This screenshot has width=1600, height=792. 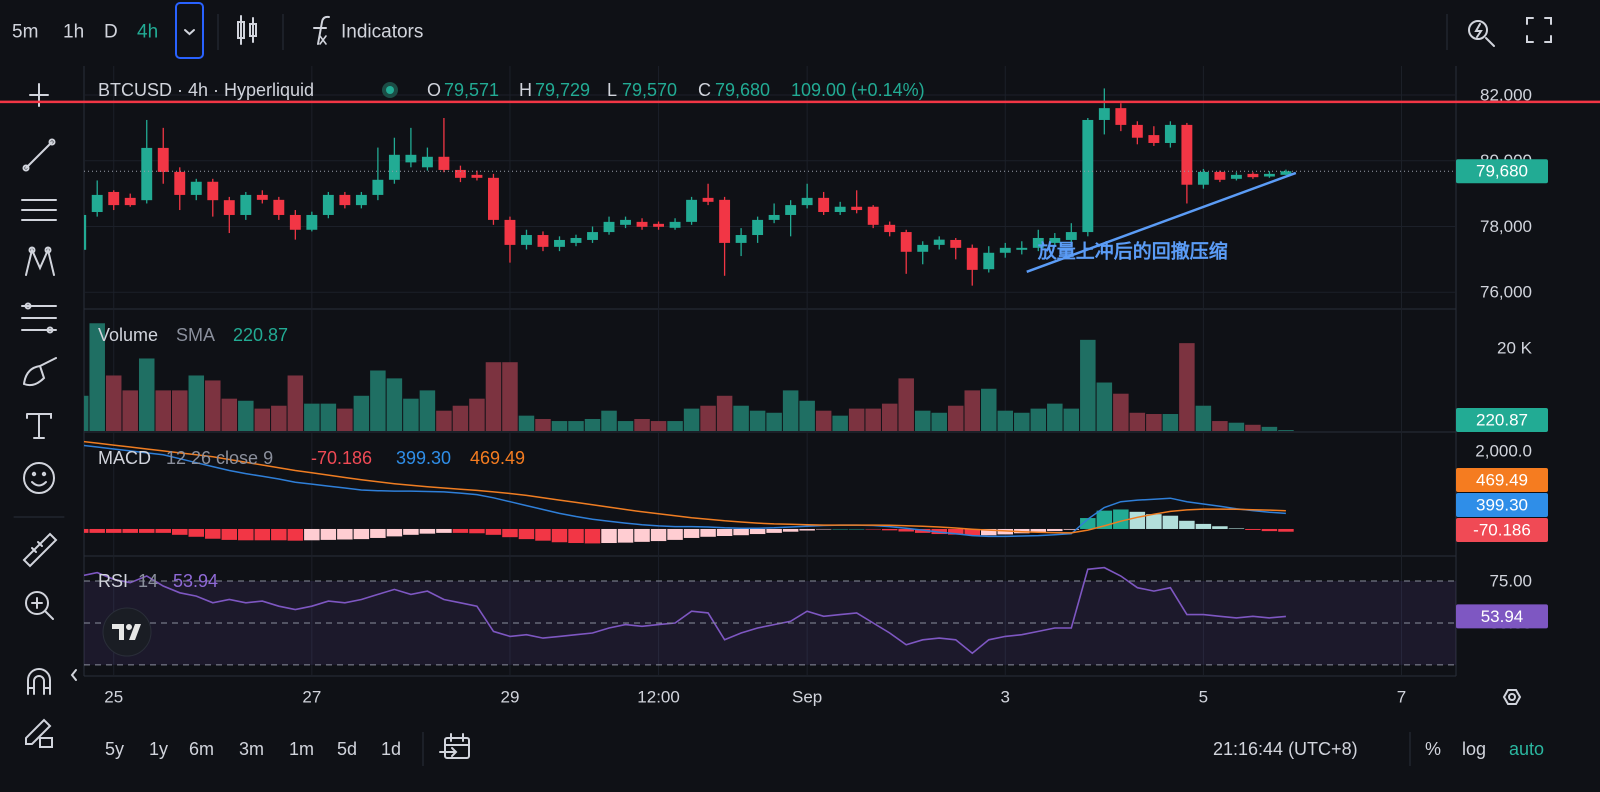 I want to click on zoom-tool, so click(x=39, y=605).